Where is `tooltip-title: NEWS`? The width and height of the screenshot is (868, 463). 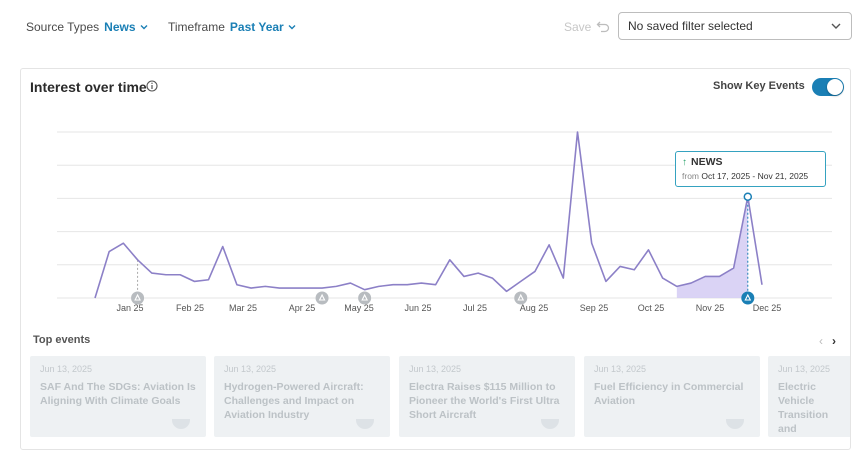
tooltip-title: NEWS is located at coordinates (707, 162).